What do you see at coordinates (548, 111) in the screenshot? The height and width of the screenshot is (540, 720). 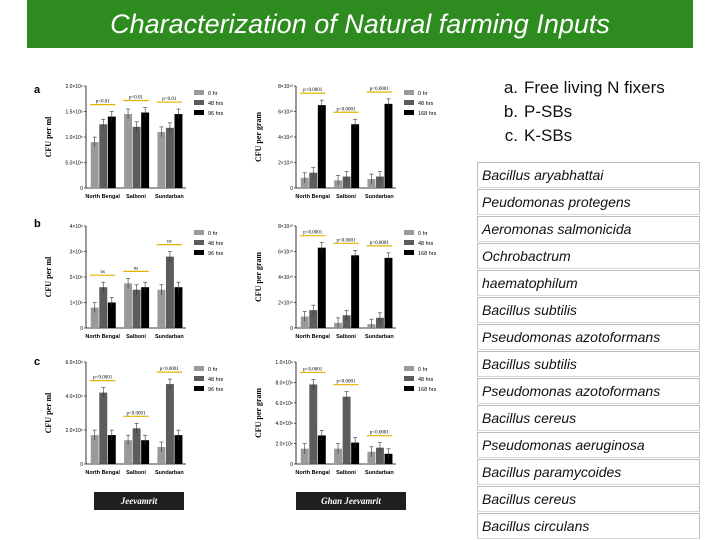 I see `type-text: P-SBs` at bounding box center [548, 111].